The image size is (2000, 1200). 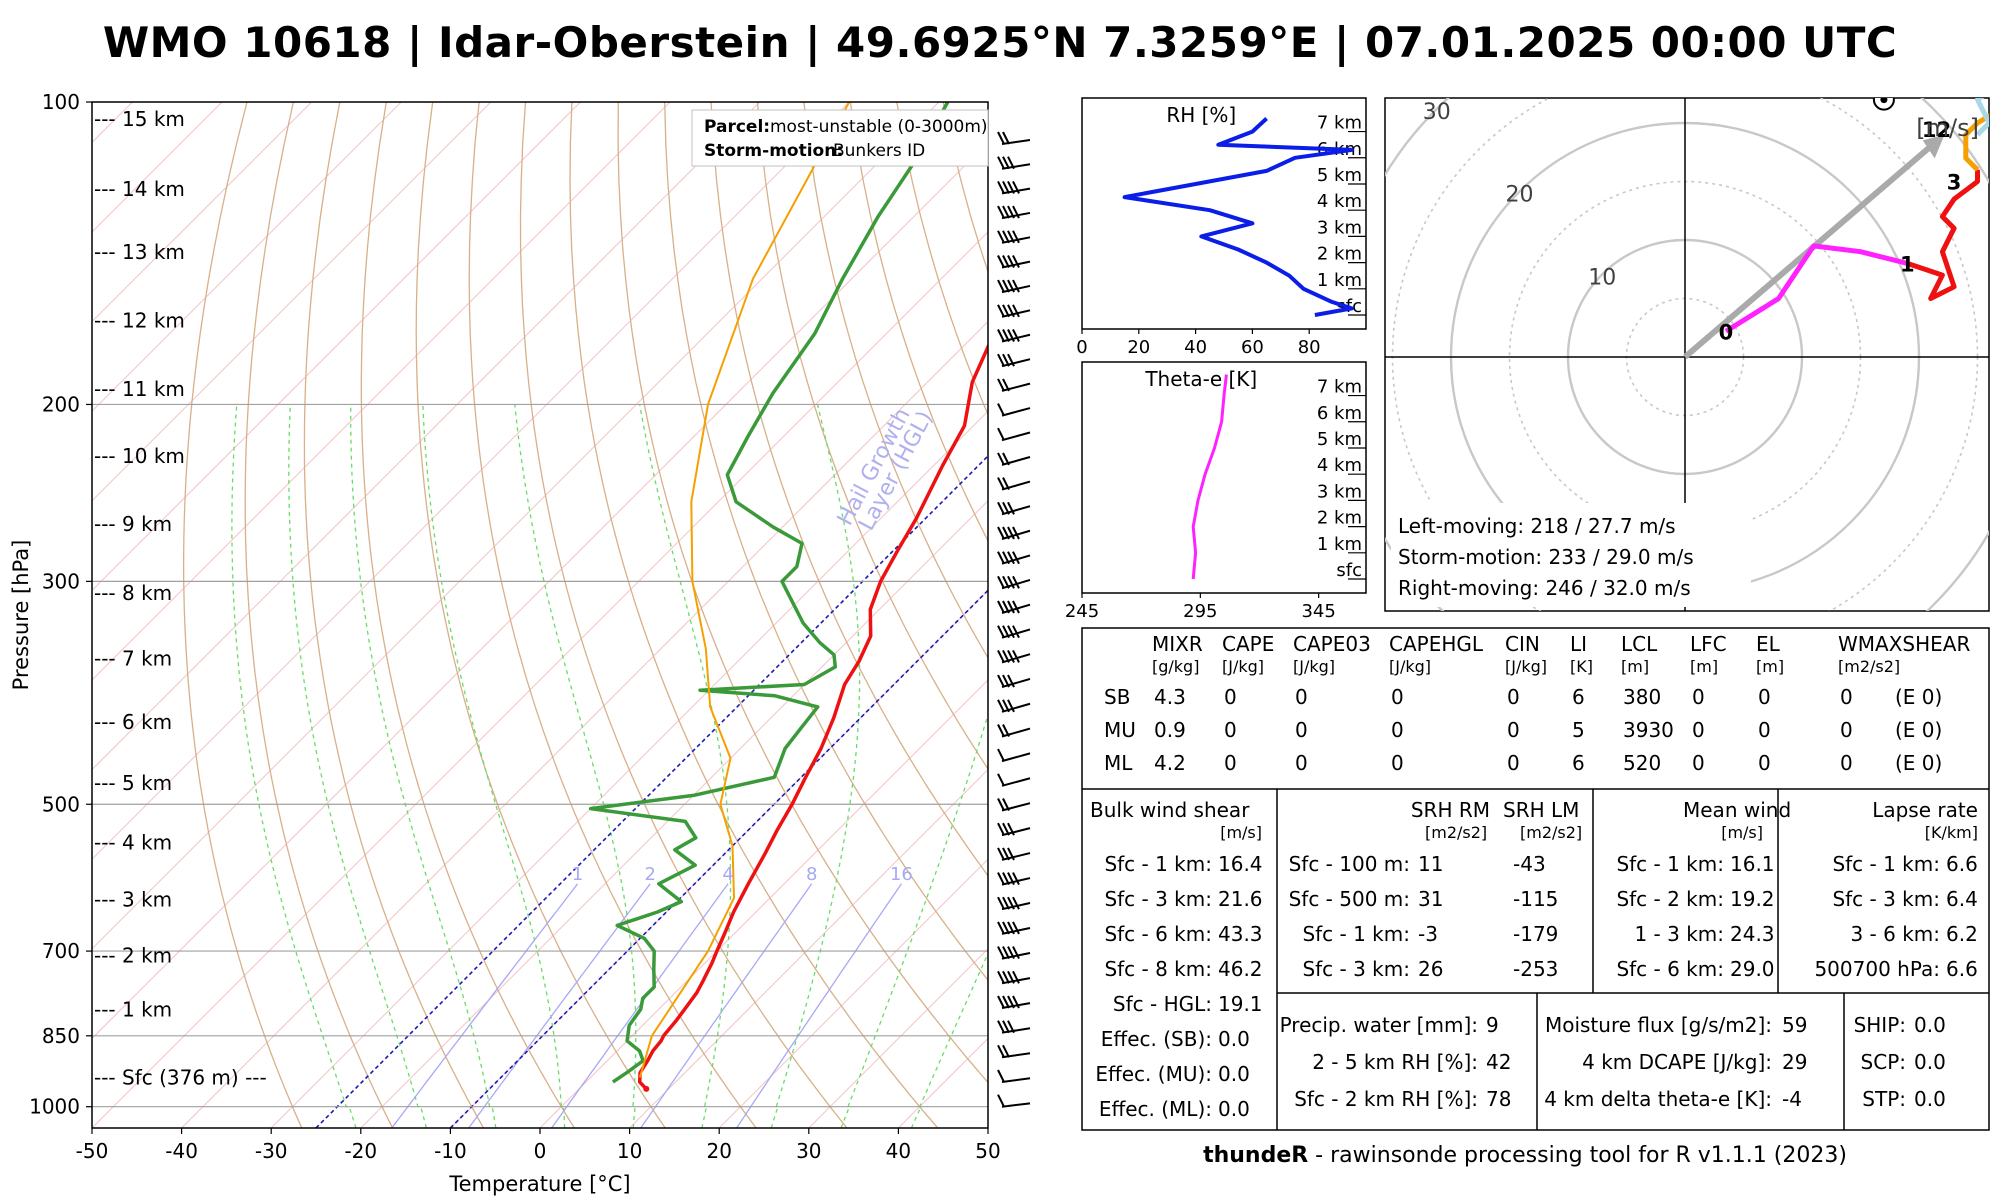 I want to click on mixing-ratio-label: 2, so click(x=649, y=874).